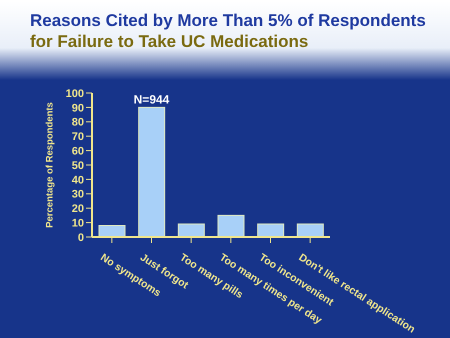 This screenshot has width=450, height=338. Describe the element at coordinates (228, 31) in the screenshot. I see `chart-title: Reasons Cited by More Than 5% of Respondents for Failure to Take UC Medications` at that location.